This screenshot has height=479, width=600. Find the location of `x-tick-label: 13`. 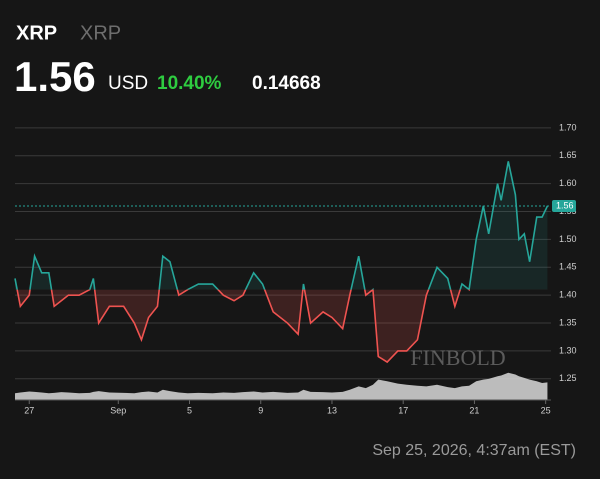

x-tick-label: 13 is located at coordinates (332, 410).